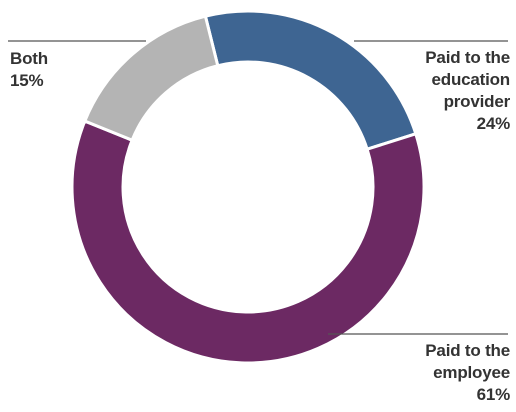 This screenshot has height=412, width=516. I want to click on slice-name-line: Both, so click(29, 58).